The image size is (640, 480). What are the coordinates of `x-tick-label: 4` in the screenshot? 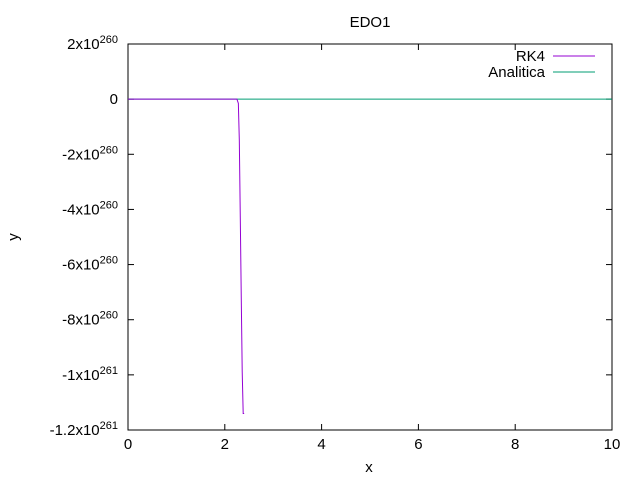 It's located at (321, 444).